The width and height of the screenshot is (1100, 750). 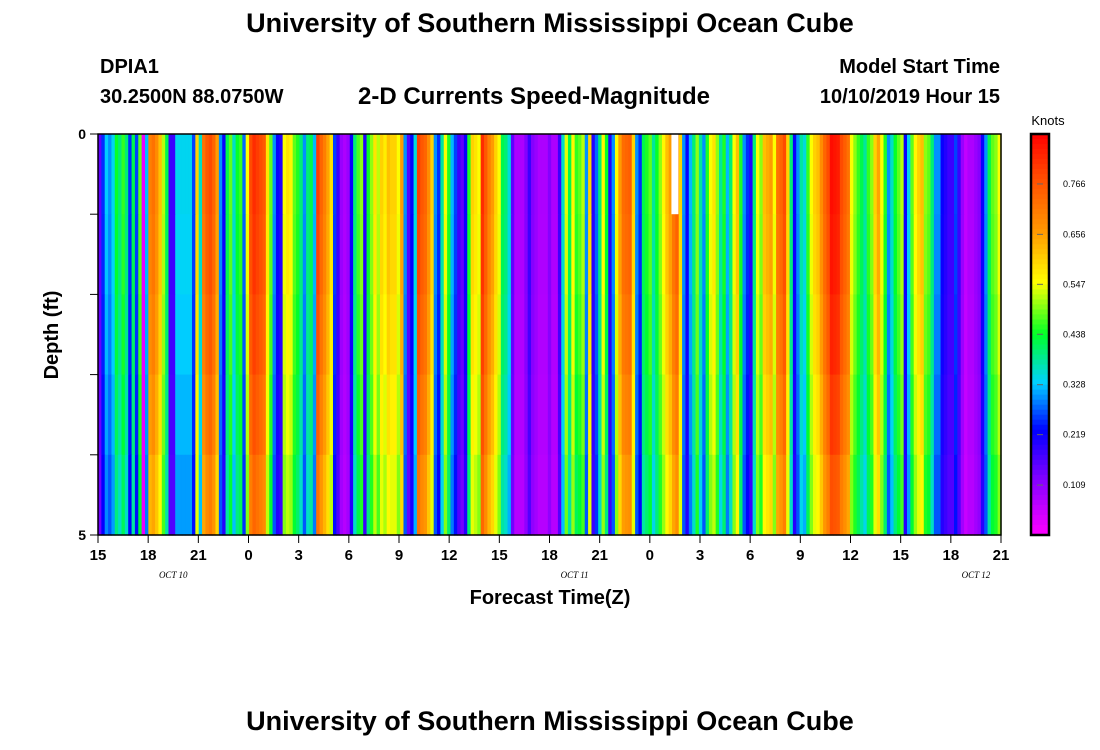 I want to click on colorbar-tick-label: 0.656, so click(x=1074, y=234).